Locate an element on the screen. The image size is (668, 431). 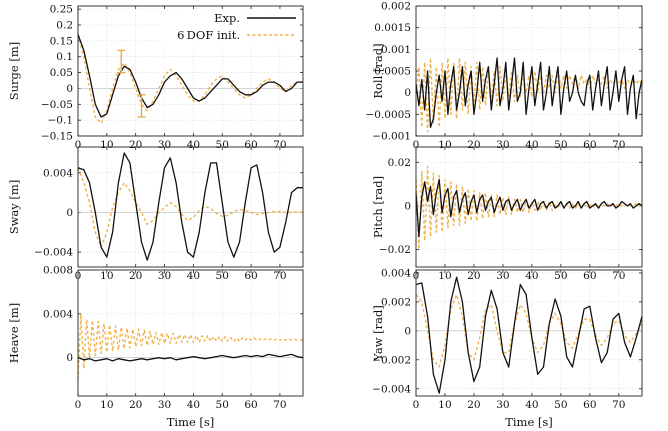
y-tick-label: 0.0005 is located at coordinates (392, 72).